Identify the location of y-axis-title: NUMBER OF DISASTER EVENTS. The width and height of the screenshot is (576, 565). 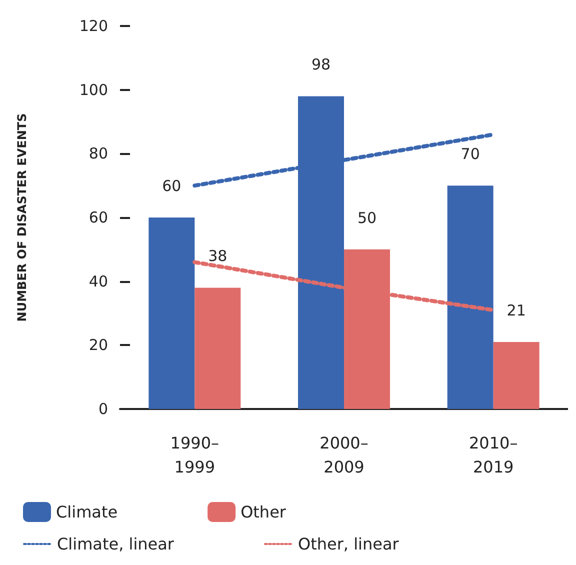
(22, 217).